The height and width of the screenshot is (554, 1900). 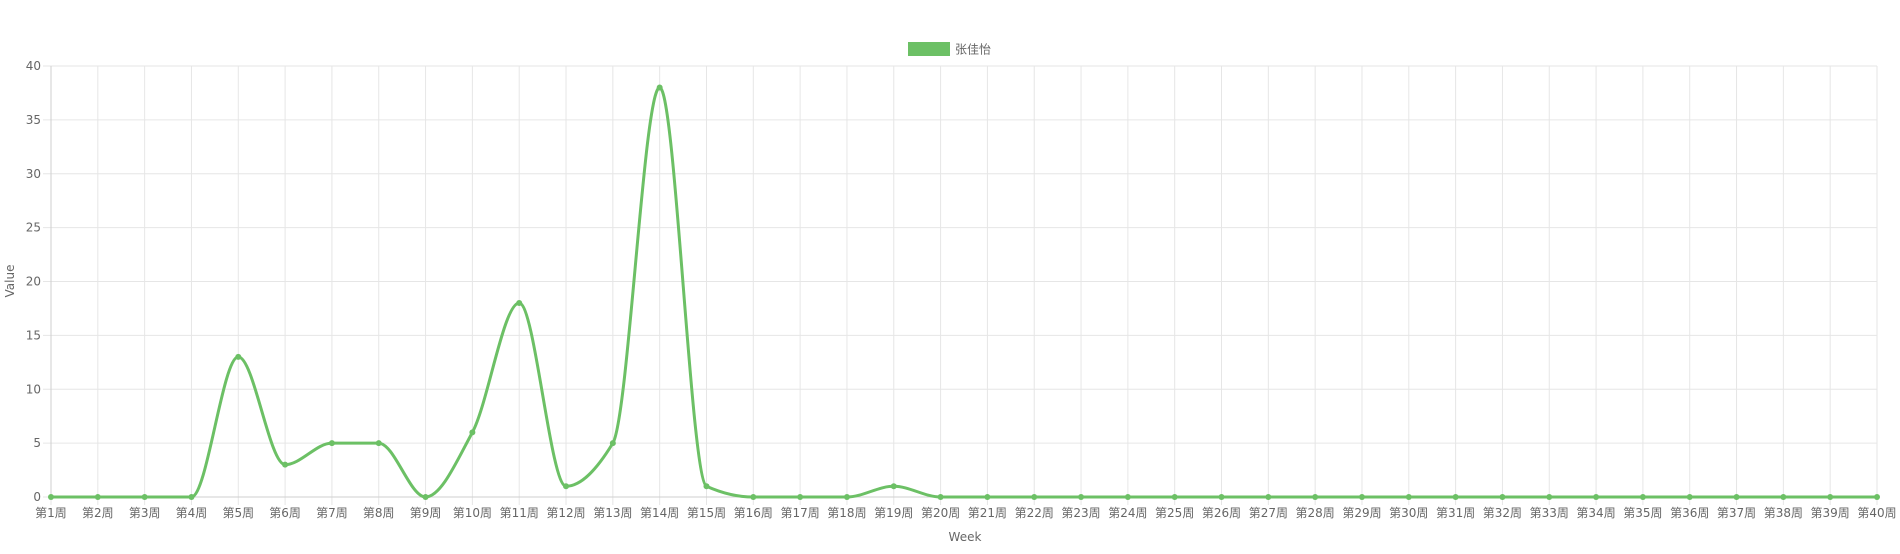 I want to click on legend: 张佳怡, so click(x=949, y=49).